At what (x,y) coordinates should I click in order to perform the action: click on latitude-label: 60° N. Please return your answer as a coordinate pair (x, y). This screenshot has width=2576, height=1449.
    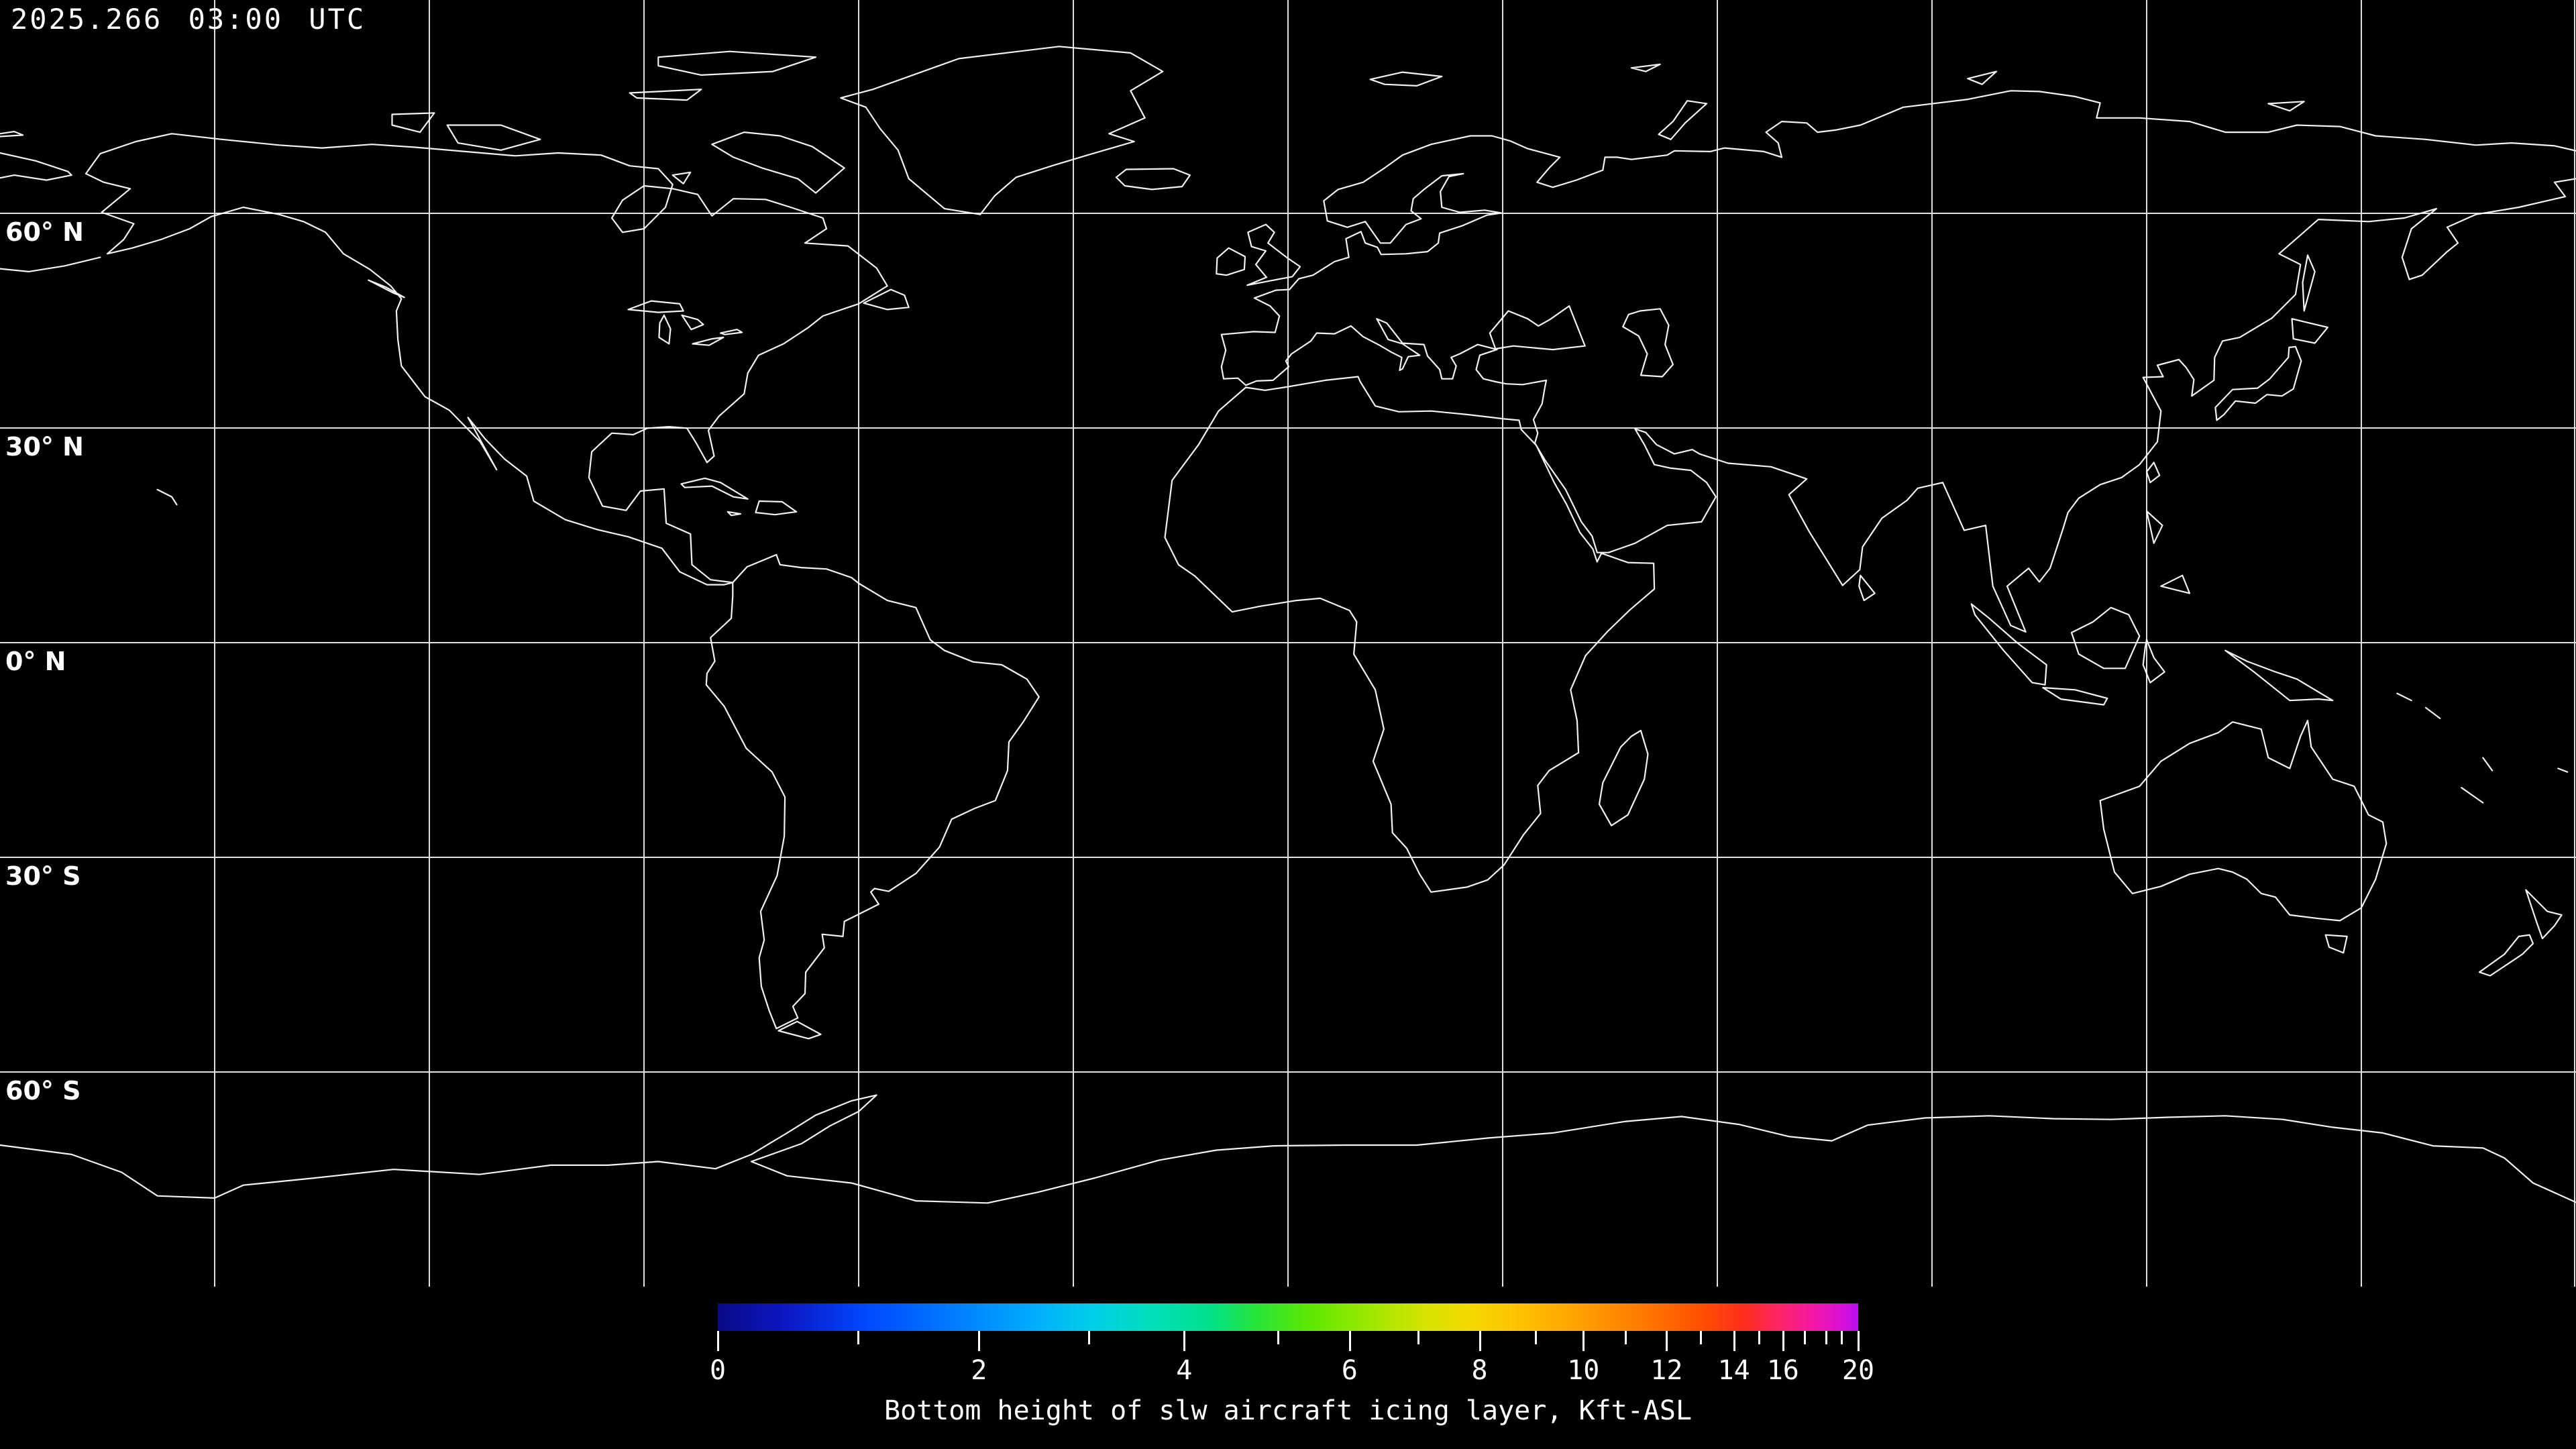
    Looking at the image, I should click on (44, 232).